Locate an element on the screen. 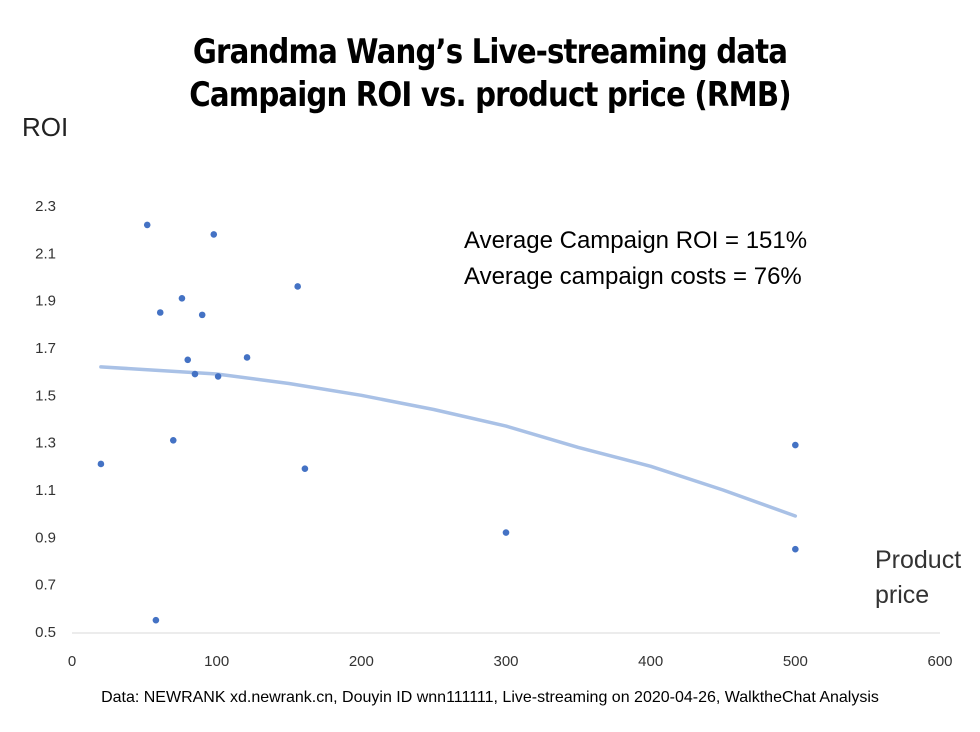  y-tick-label: 2.3 is located at coordinates (45, 206).